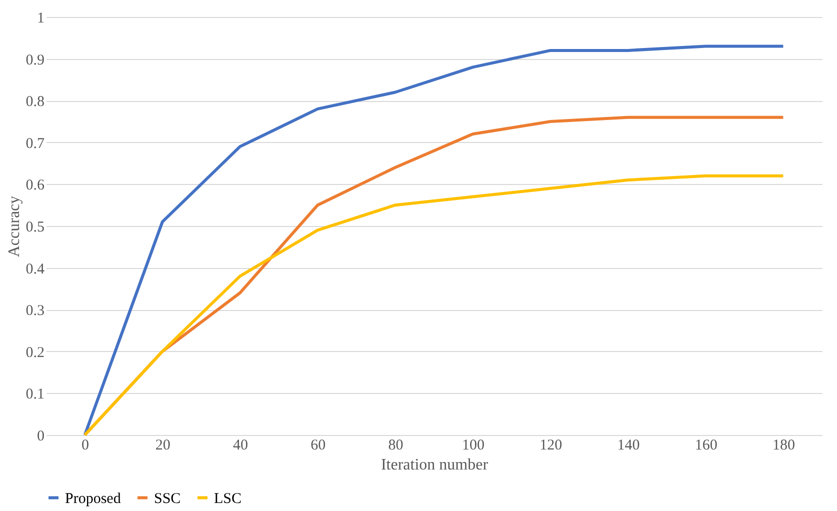 The height and width of the screenshot is (511, 837). What do you see at coordinates (35, 269) in the screenshot?
I see `y-tick-label: 0.4` at bounding box center [35, 269].